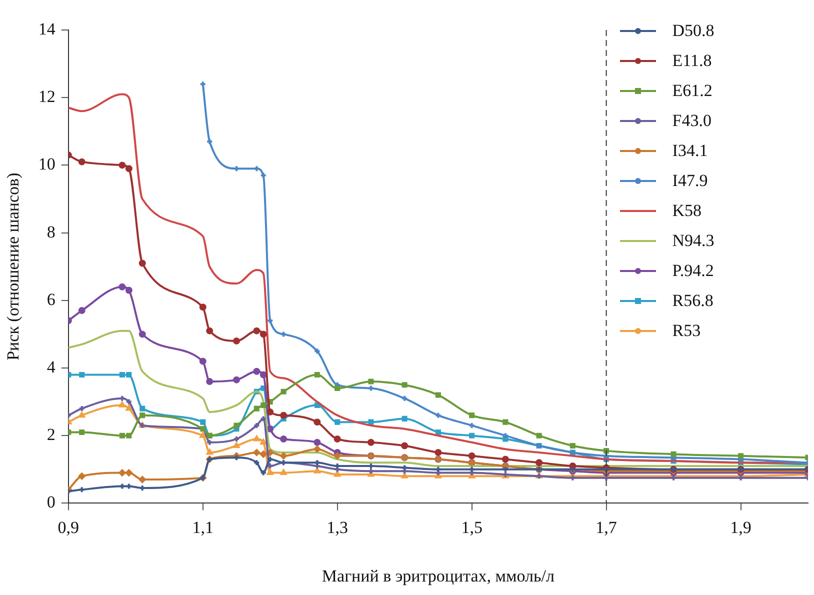 The image size is (814, 595). I want to click on legend-label: R53, so click(686, 331).